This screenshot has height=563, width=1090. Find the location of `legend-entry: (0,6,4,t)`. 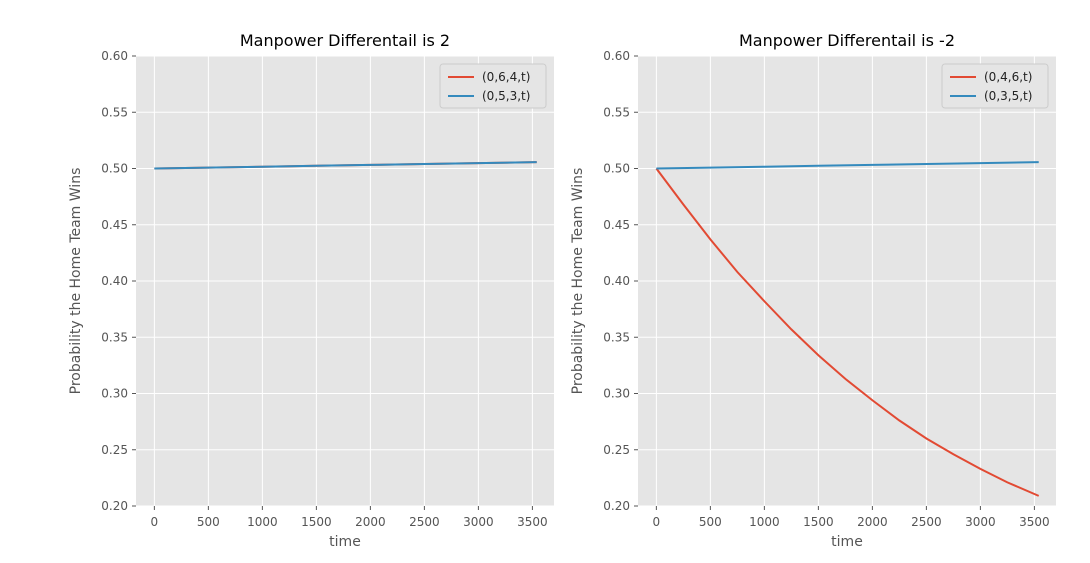

legend-entry: (0,6,4,t) is located at coordinates (506, 77).